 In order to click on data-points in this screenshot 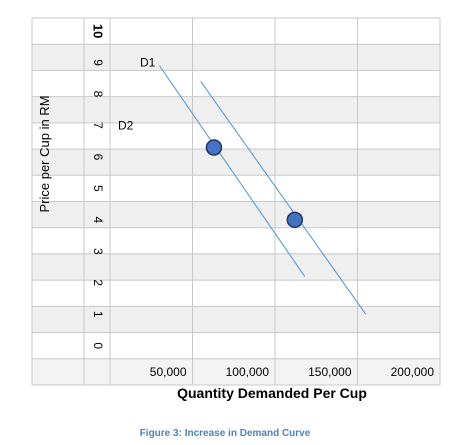, I will do `click(254, 184)`.